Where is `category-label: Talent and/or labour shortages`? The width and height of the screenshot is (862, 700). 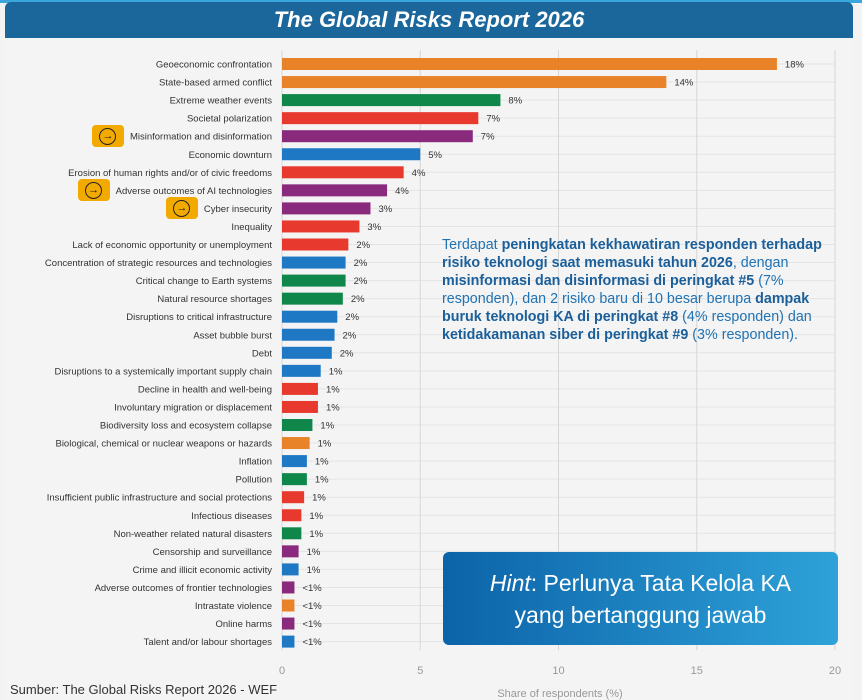
category-label: Talent and/or labour shortages is located at coordinates (208, 642).